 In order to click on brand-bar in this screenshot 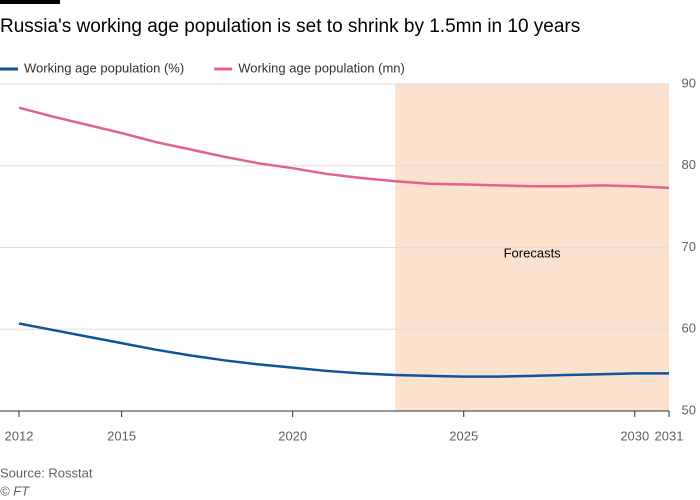, I will do `click(30, 2)`.